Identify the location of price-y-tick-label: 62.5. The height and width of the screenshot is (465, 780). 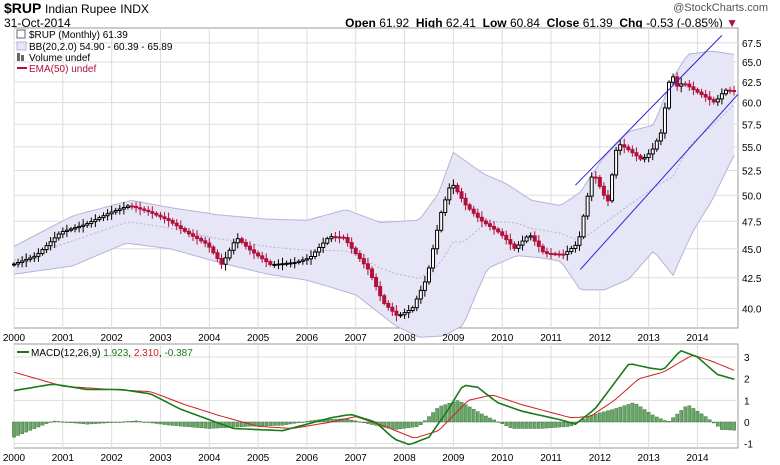
(752, 83).